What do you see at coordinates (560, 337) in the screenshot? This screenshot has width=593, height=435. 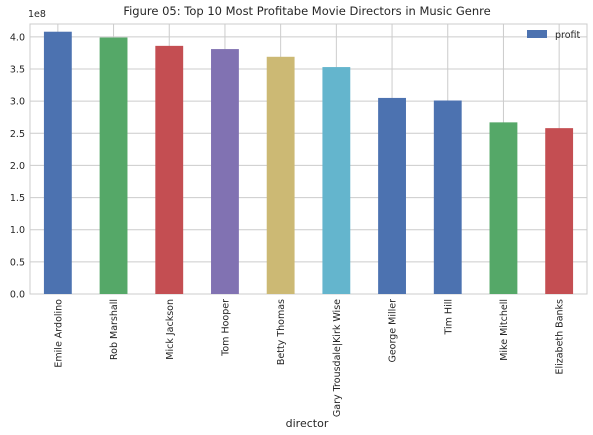 I see `x-tick-label: Elizabeth Banks` at bounding box center [560, 337].